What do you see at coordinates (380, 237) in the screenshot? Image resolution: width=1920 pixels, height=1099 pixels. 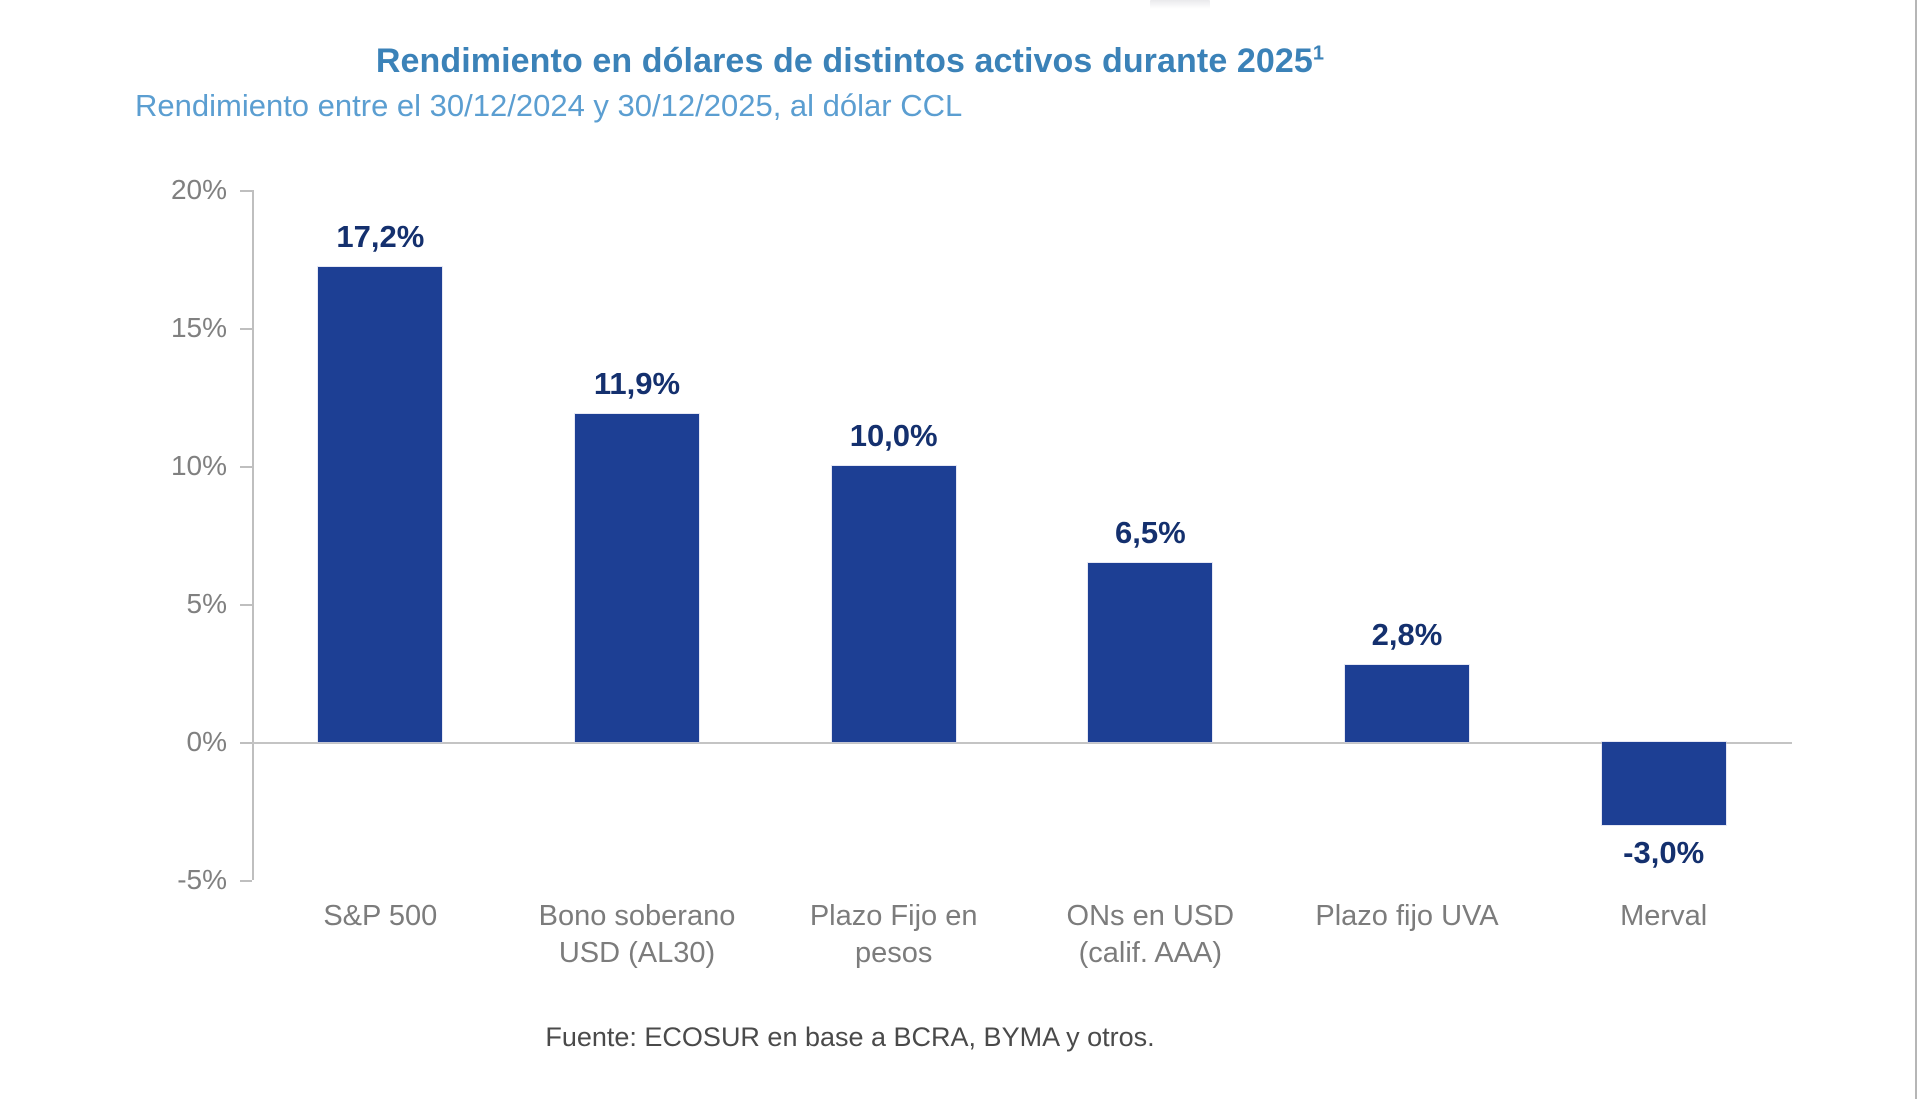 I see `bar-value-label: 17,2%` at bounding box center [380, 237].